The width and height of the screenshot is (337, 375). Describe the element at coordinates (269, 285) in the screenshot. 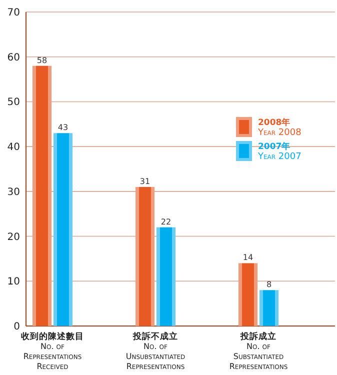

I see `data-label: 8` at that location.